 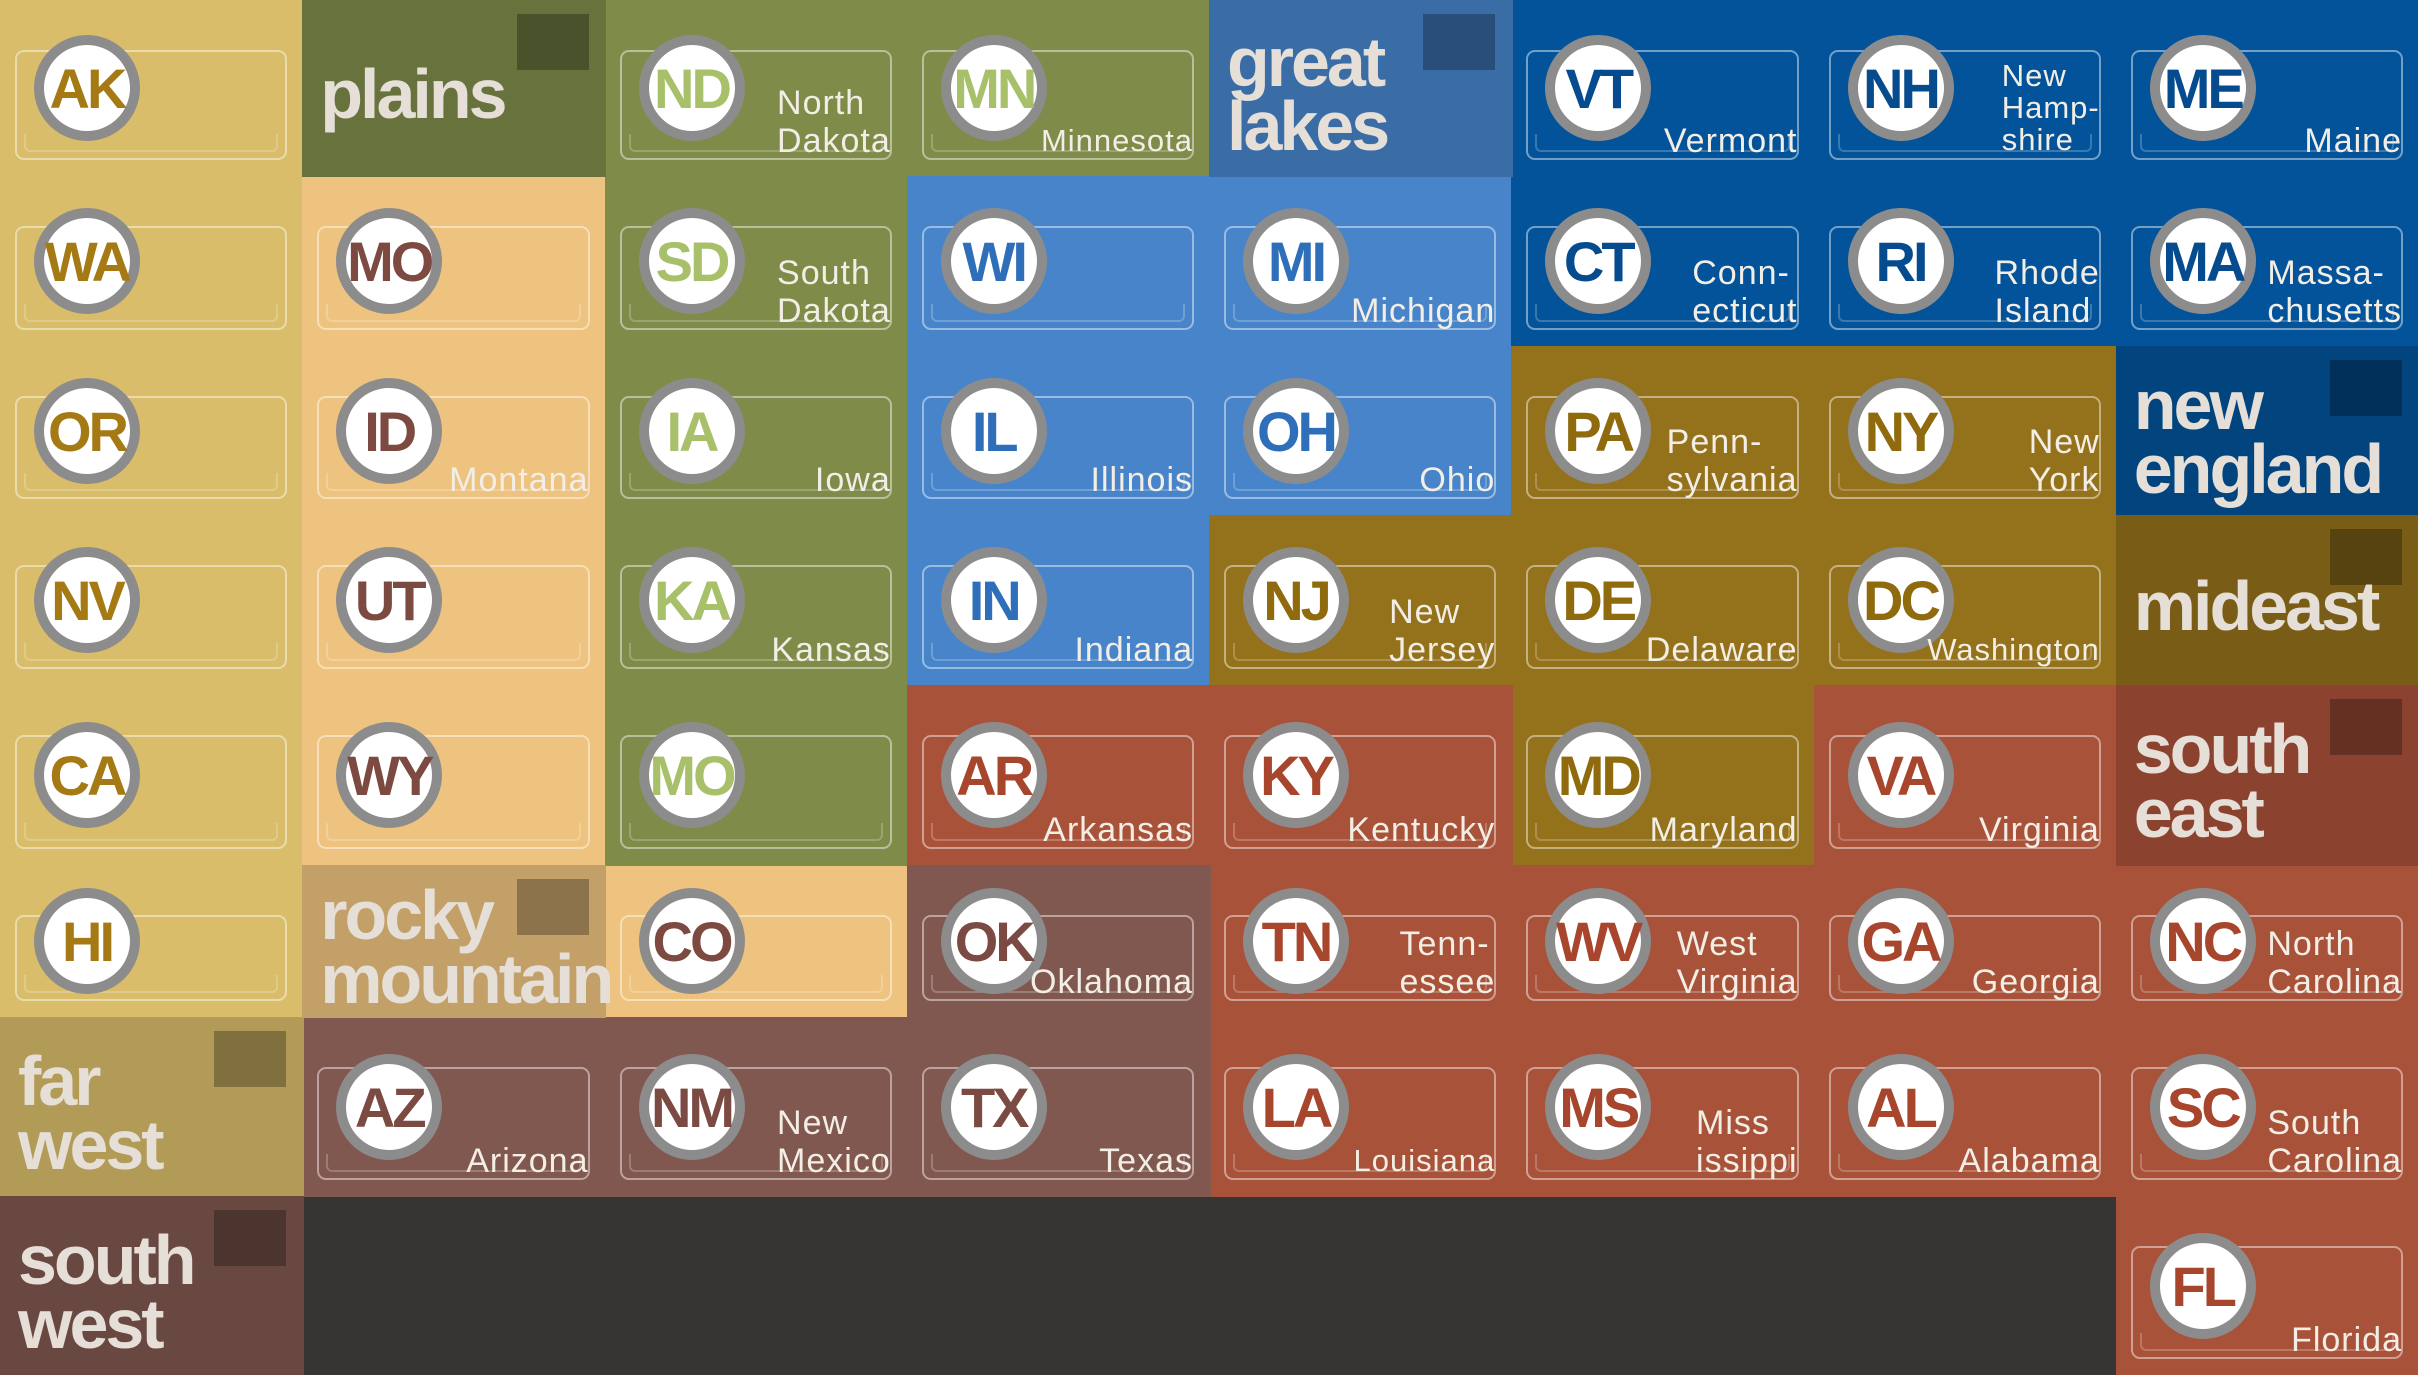 I want to click on state-abbrev-badge: WY, so click(x=389, y=775).